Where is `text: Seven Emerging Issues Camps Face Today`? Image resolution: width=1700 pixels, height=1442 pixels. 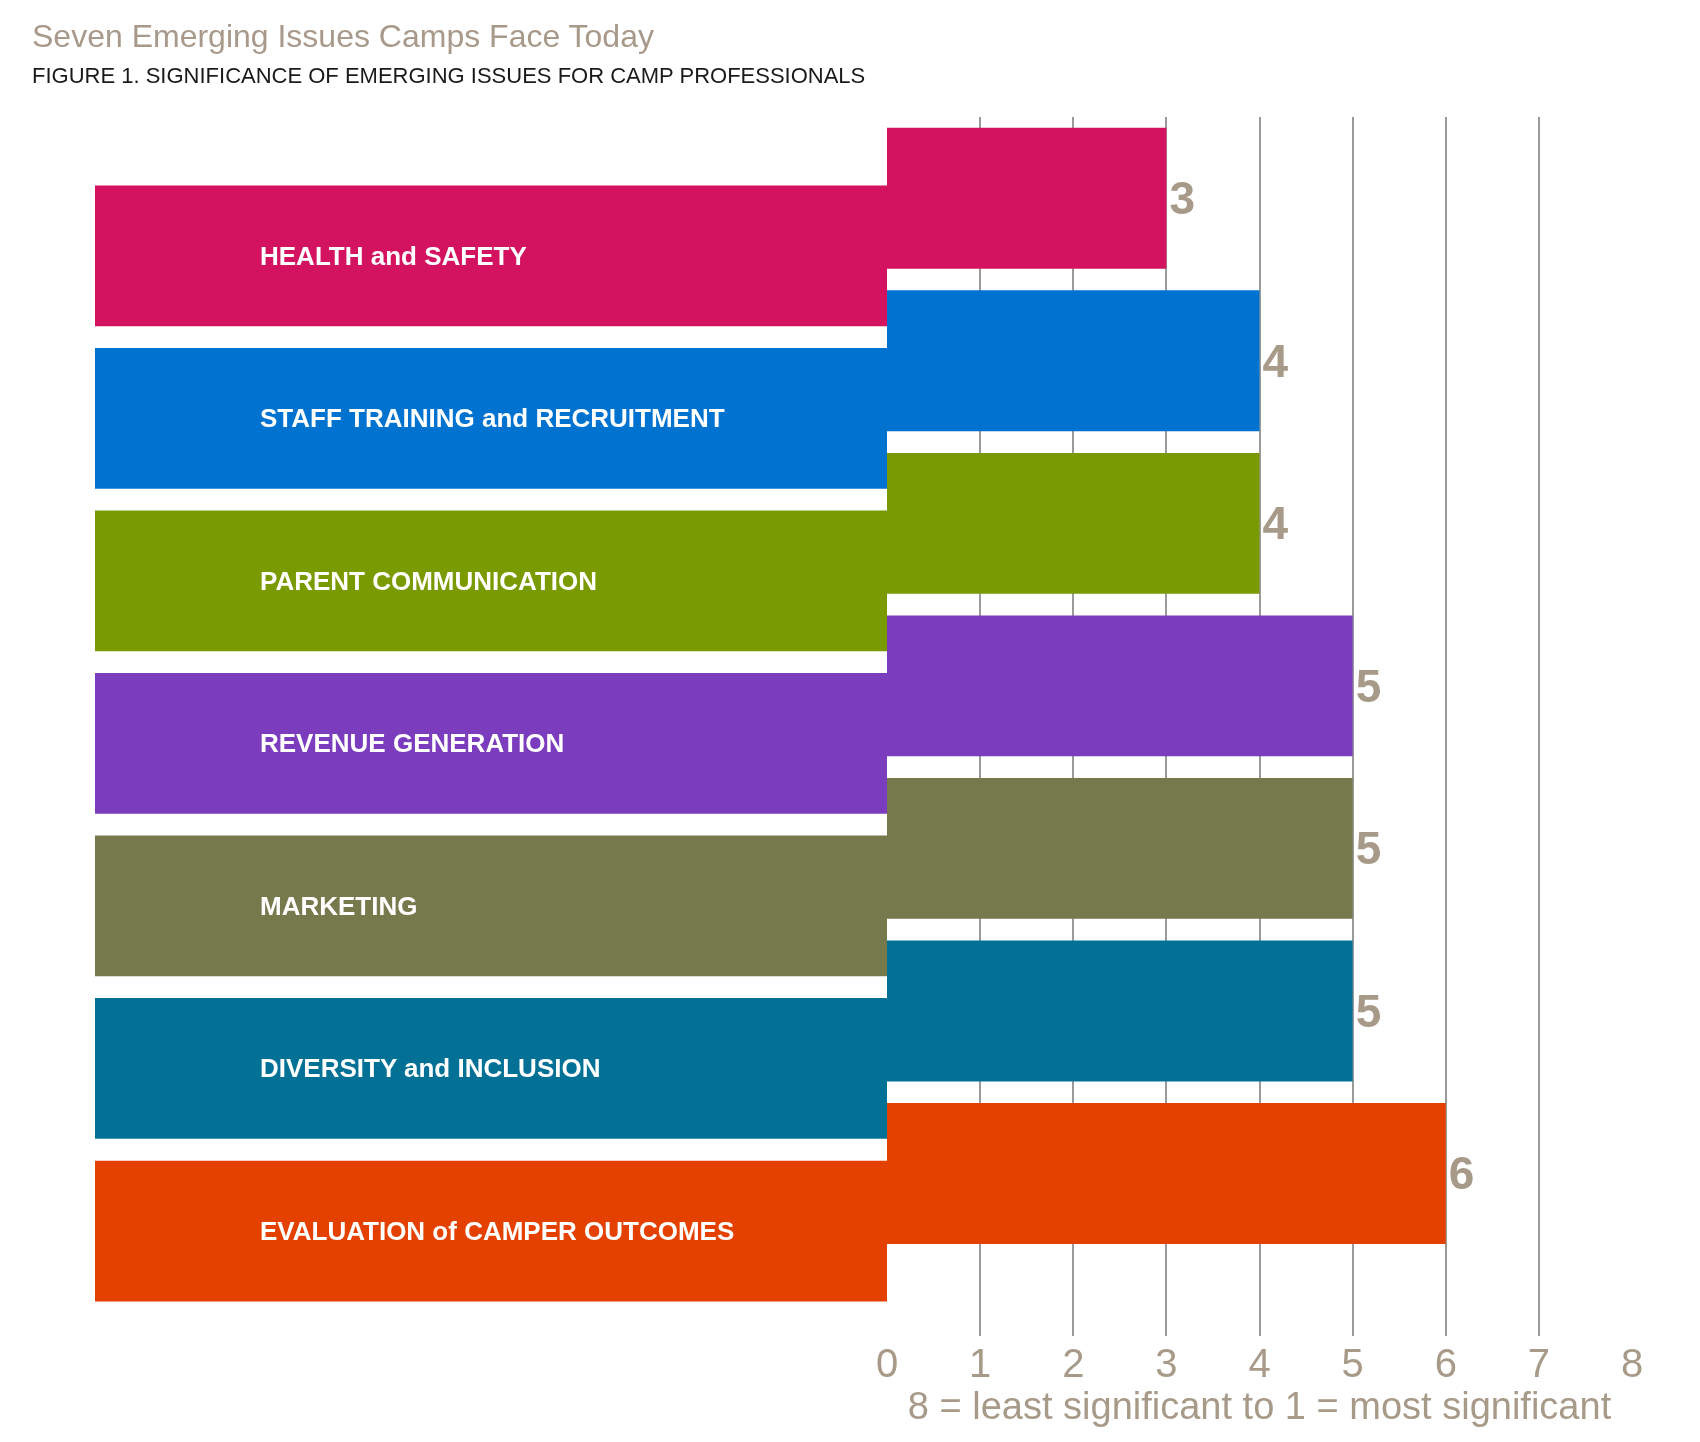
text: Seven Emerging Issues Camps Face Today is located at coordinates (343, 36).